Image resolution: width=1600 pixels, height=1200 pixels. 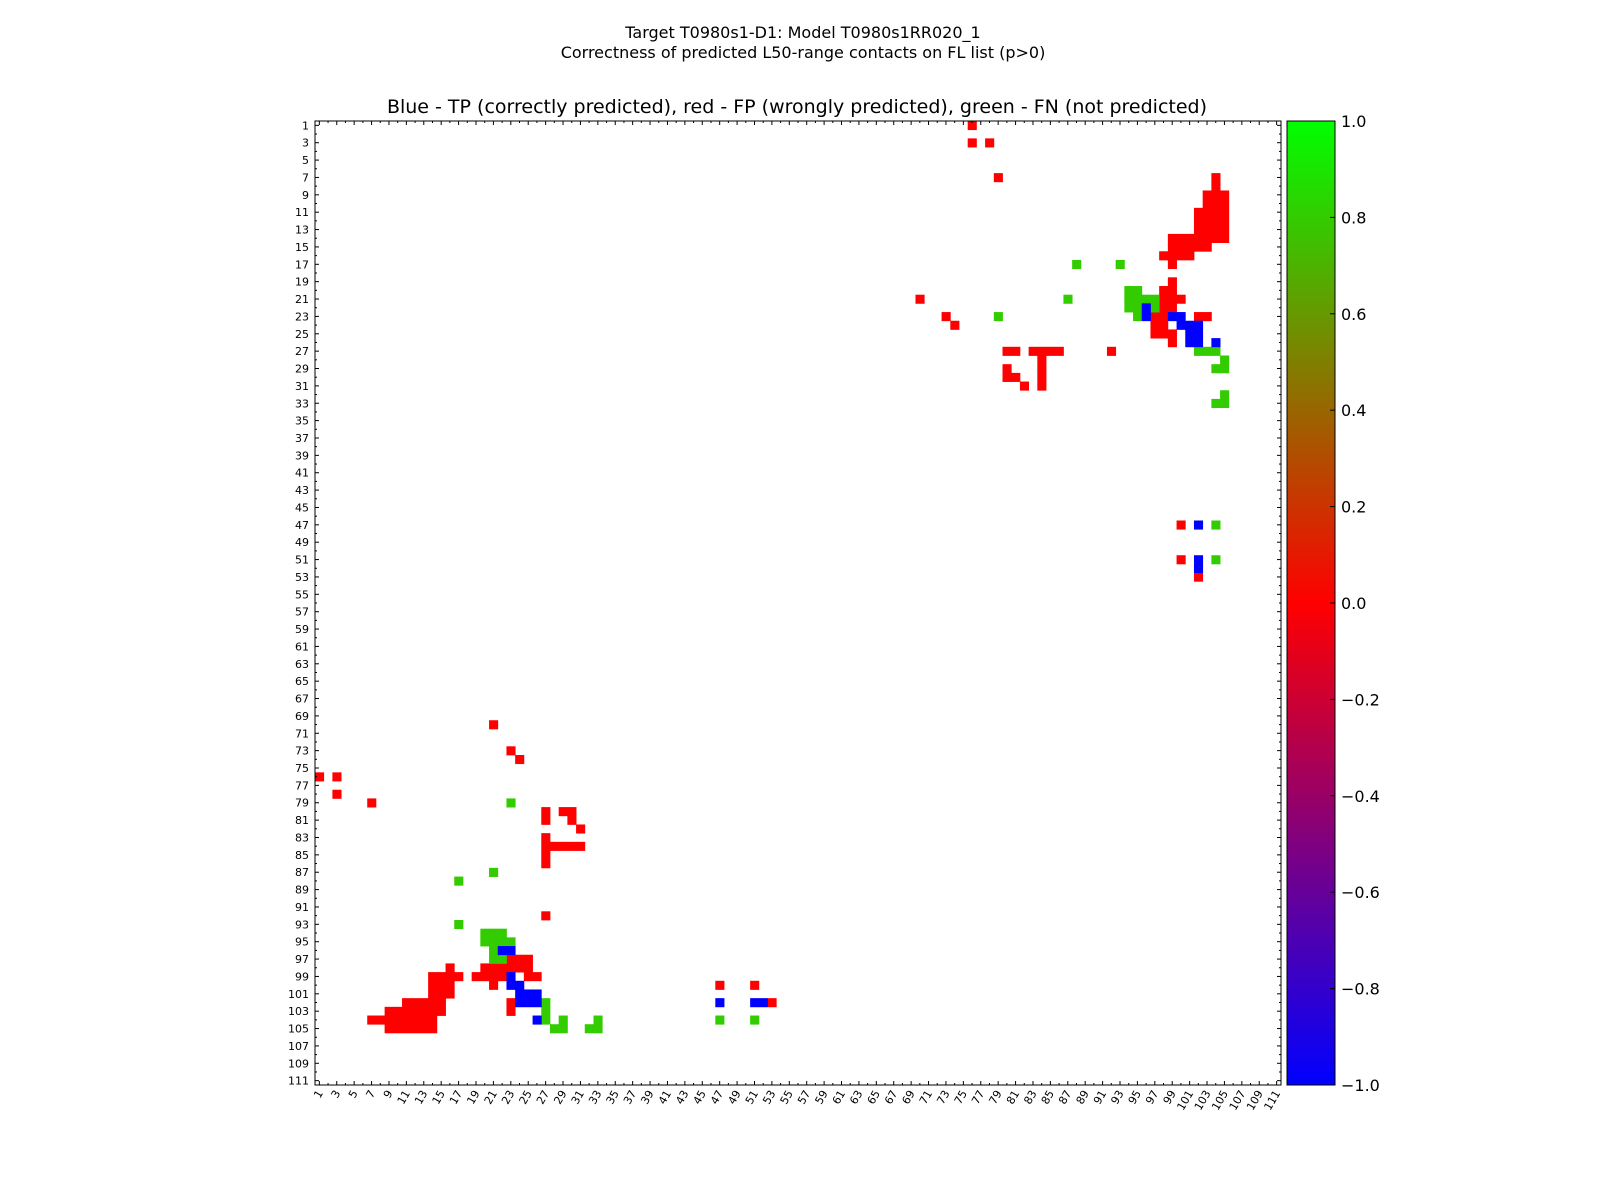 What do you see at coordinates (1203, 1100) in the screenshot?
I see `x-tick-label: 103` at bounding box center [1203, 1100].